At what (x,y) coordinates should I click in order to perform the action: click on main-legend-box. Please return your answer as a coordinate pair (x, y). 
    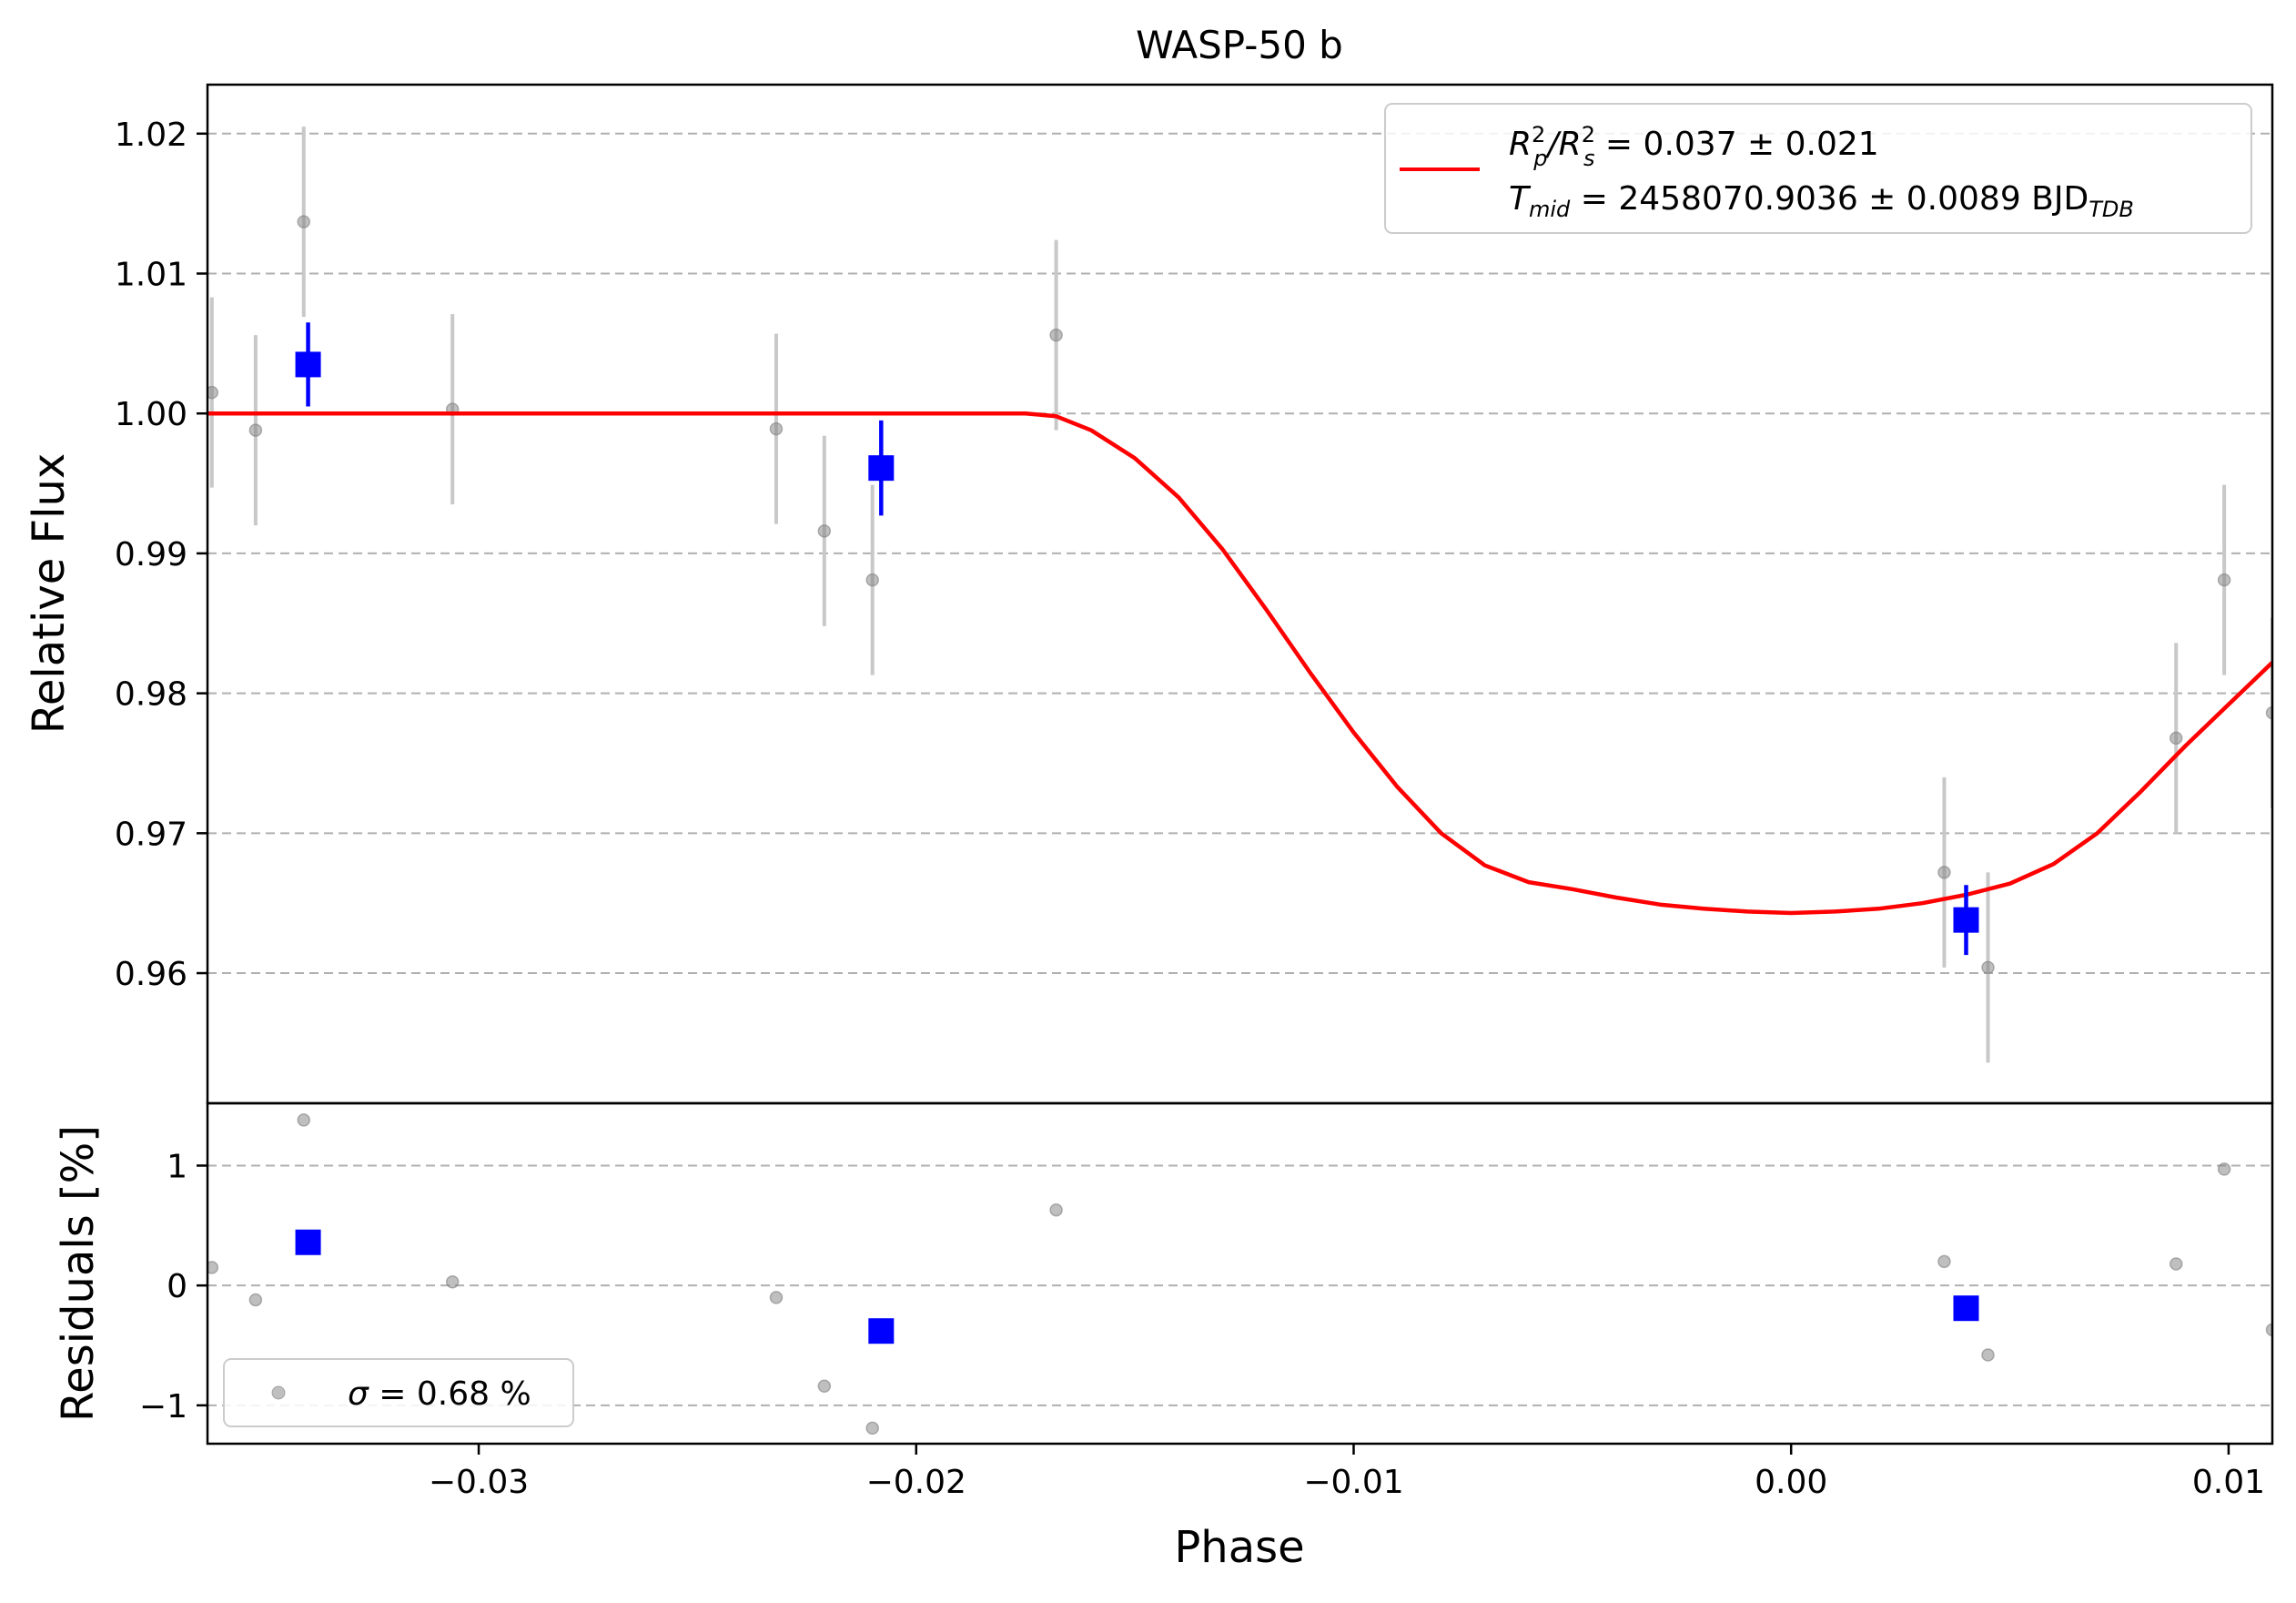
    Looking at the image, I should click on (1818, 168).